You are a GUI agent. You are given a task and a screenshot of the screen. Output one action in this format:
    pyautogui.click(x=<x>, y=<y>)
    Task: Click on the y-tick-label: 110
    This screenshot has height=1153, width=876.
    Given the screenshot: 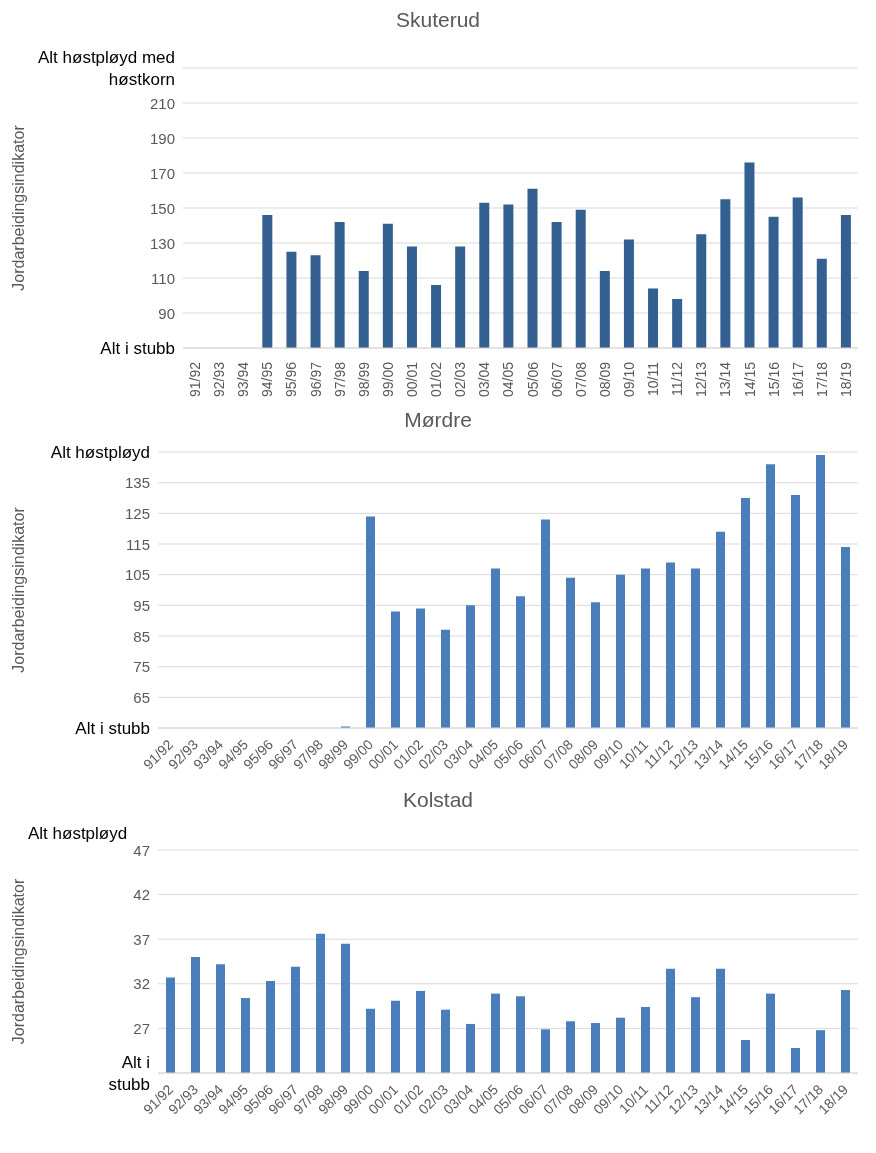 What is the action you would take?
    pyautogui.click(x=163, y=278)
    